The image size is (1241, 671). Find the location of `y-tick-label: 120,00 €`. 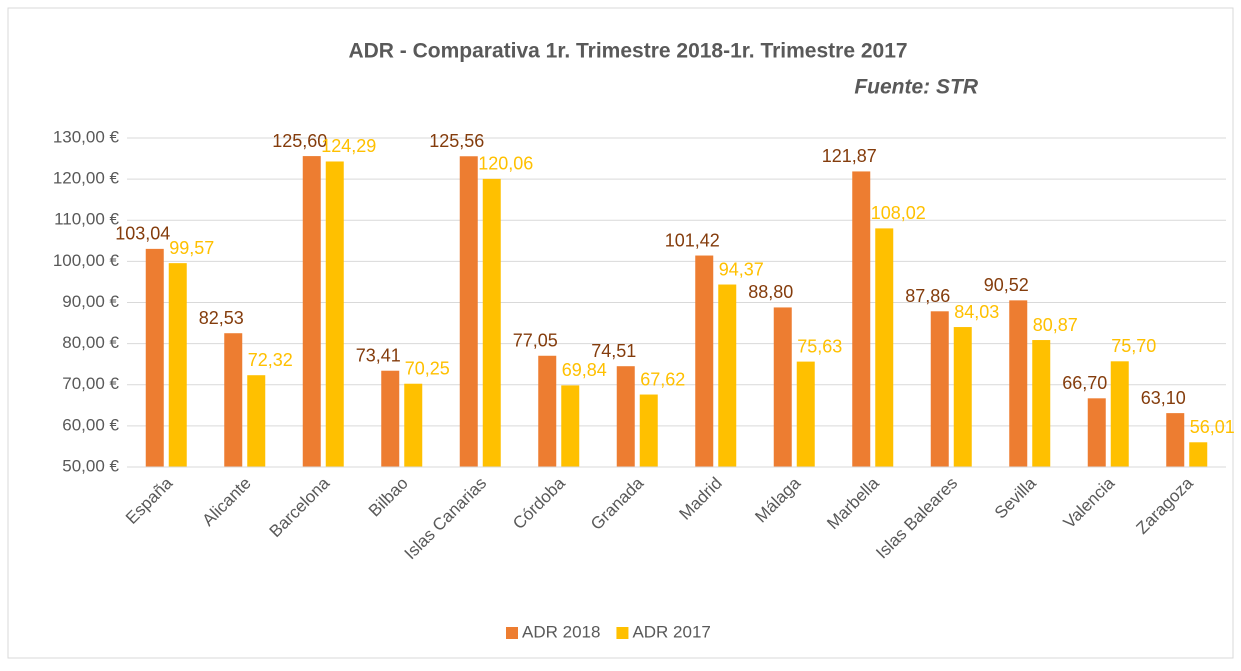

y-tick-label: 120,00 € is located at coordinates (86, 178).